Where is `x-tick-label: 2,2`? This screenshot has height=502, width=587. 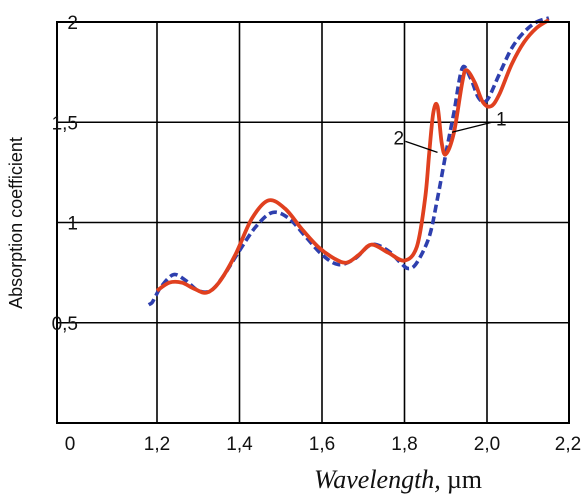 x-tick-label: 2,2 is located at coordinates (568, 444).